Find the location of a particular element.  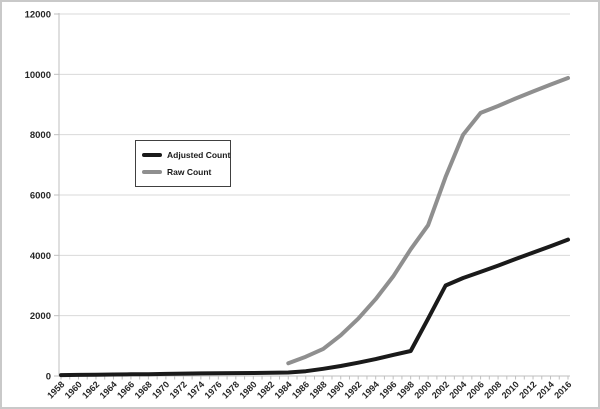

x-tick-label-1966: 1966 is located at coordinates (125, 389).